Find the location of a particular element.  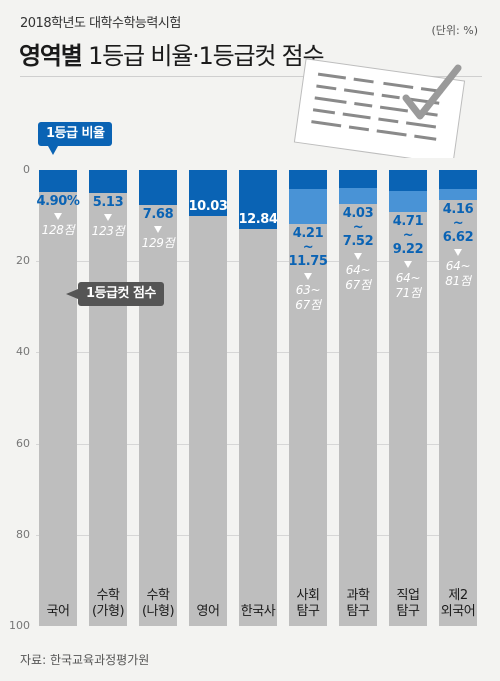

value-label: 4.03 ~ 7.52 is located at coordinates (358, 228).